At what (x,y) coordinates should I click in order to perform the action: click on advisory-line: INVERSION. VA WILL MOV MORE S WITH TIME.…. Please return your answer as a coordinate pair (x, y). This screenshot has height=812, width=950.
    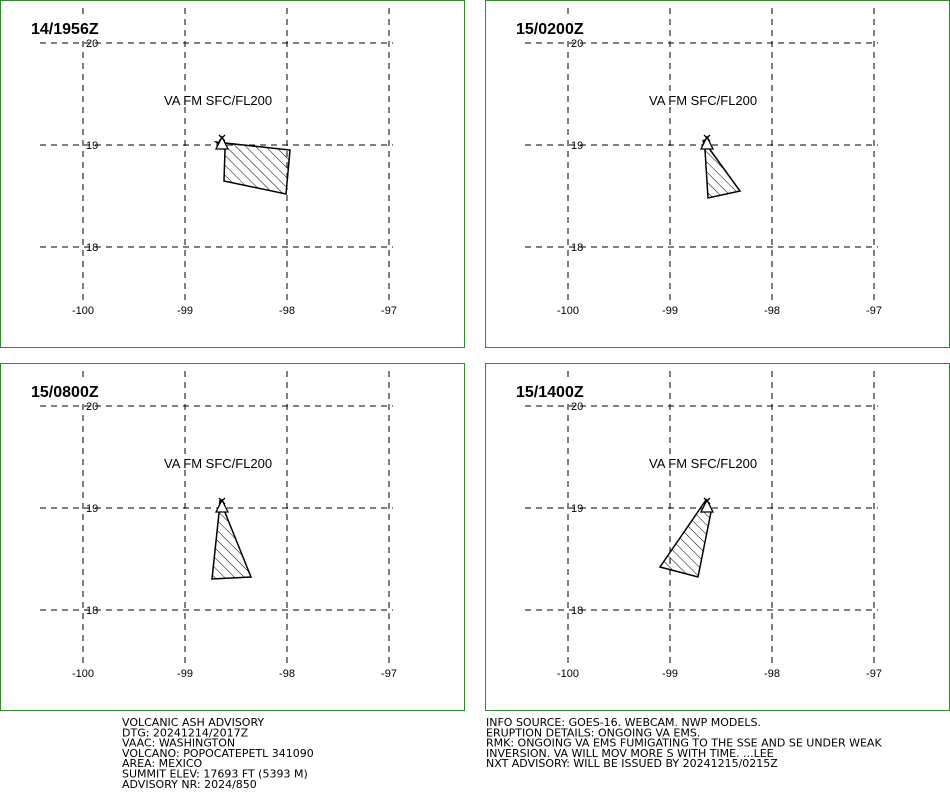
    Looking at the image, I should click on (630, 753).